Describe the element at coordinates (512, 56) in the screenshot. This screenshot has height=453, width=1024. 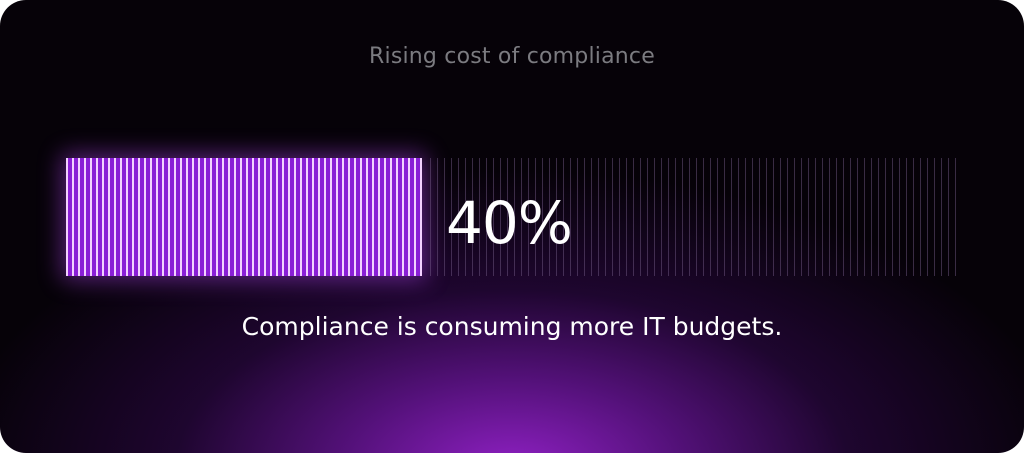
I see `card-title: Rising cost of compliance` at that location.